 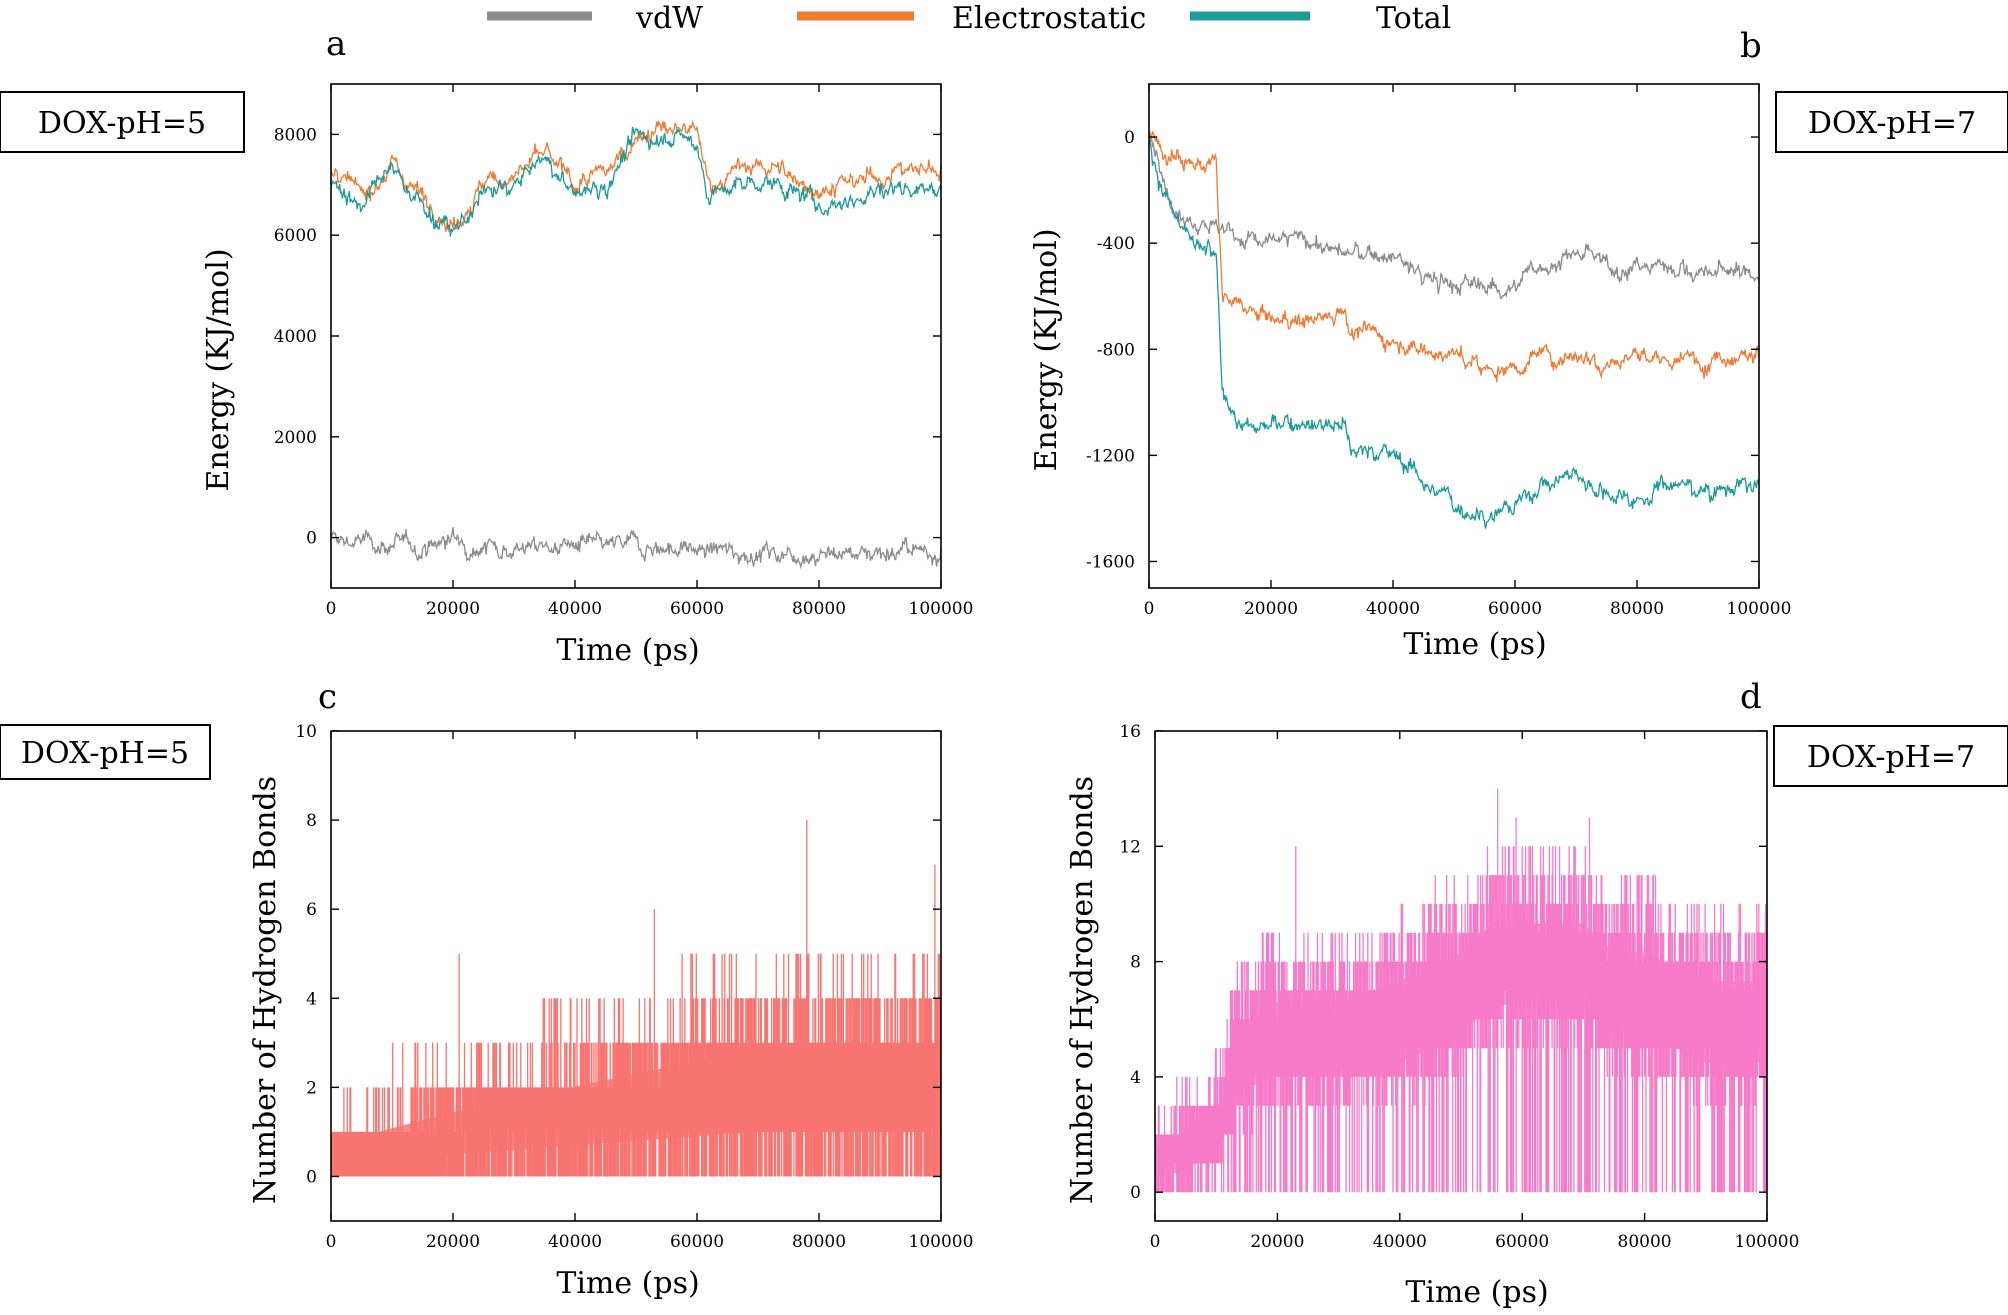 What do you see at coordinates (311, 1088) in the screenshot?
I see `y-tick-label-c-1: 2` at bounding box center [311, 1088].